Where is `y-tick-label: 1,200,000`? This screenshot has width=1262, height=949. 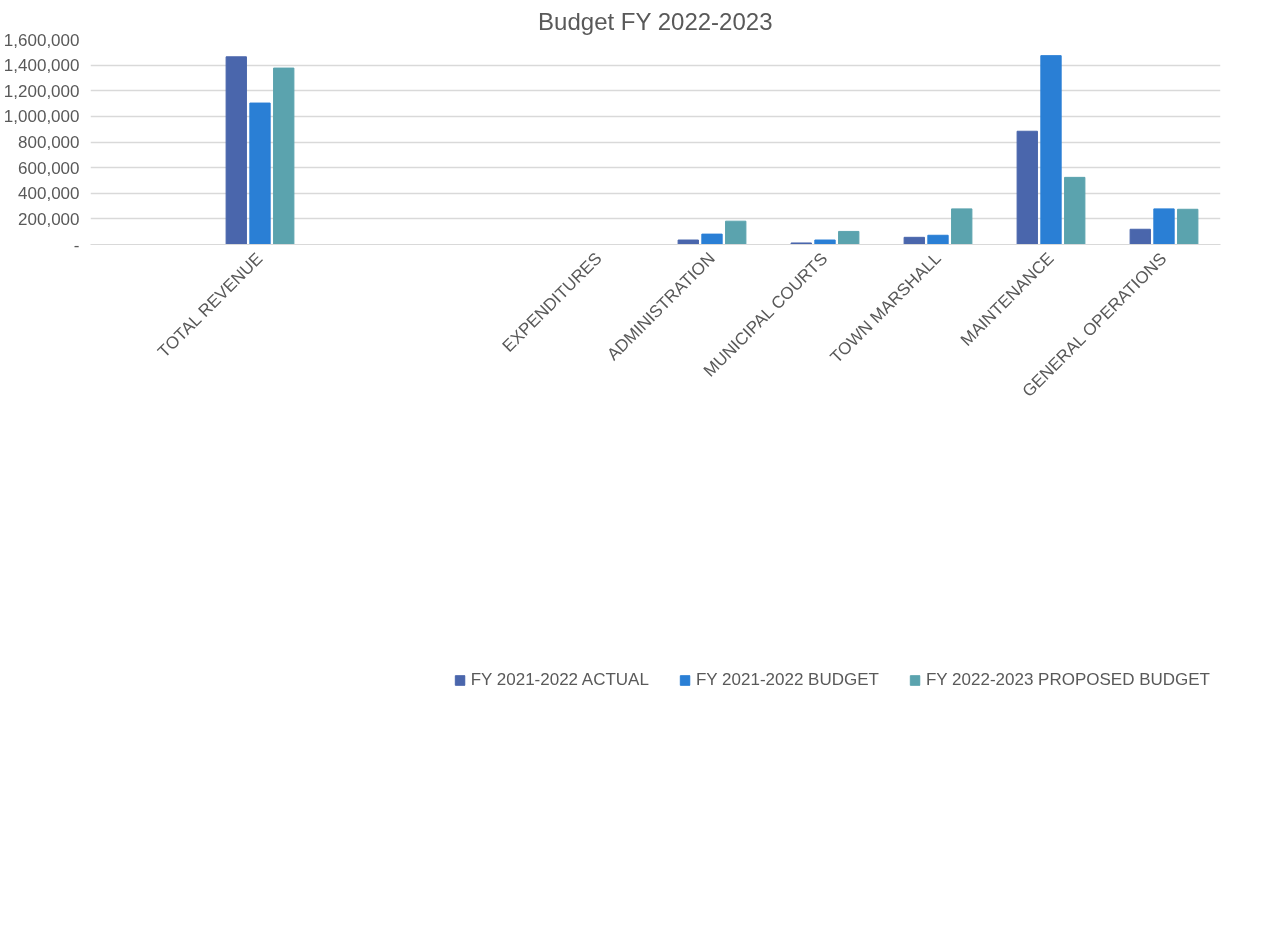 y-tick-label: 1,200,000 is located at coordinates (41, 91).